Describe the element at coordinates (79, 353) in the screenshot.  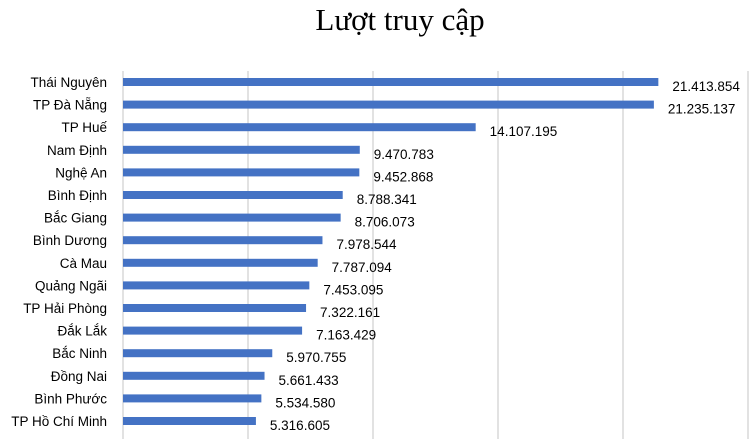
I see `category-label: Bắc Ninh` at that location.